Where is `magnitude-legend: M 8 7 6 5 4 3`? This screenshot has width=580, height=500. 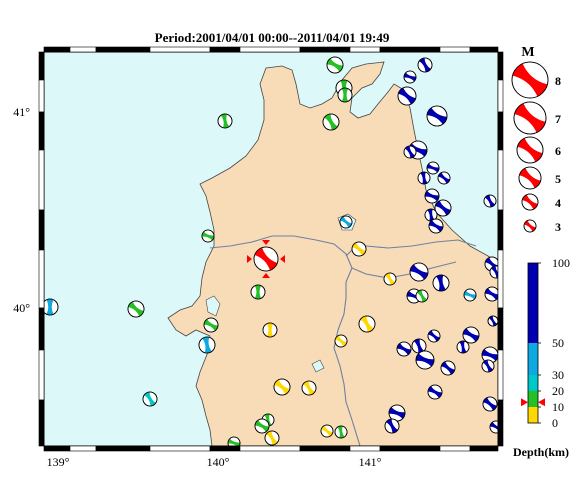
magnitude-legend: M 8 7 6 5 4 3 is located at coordinates (536, 139).